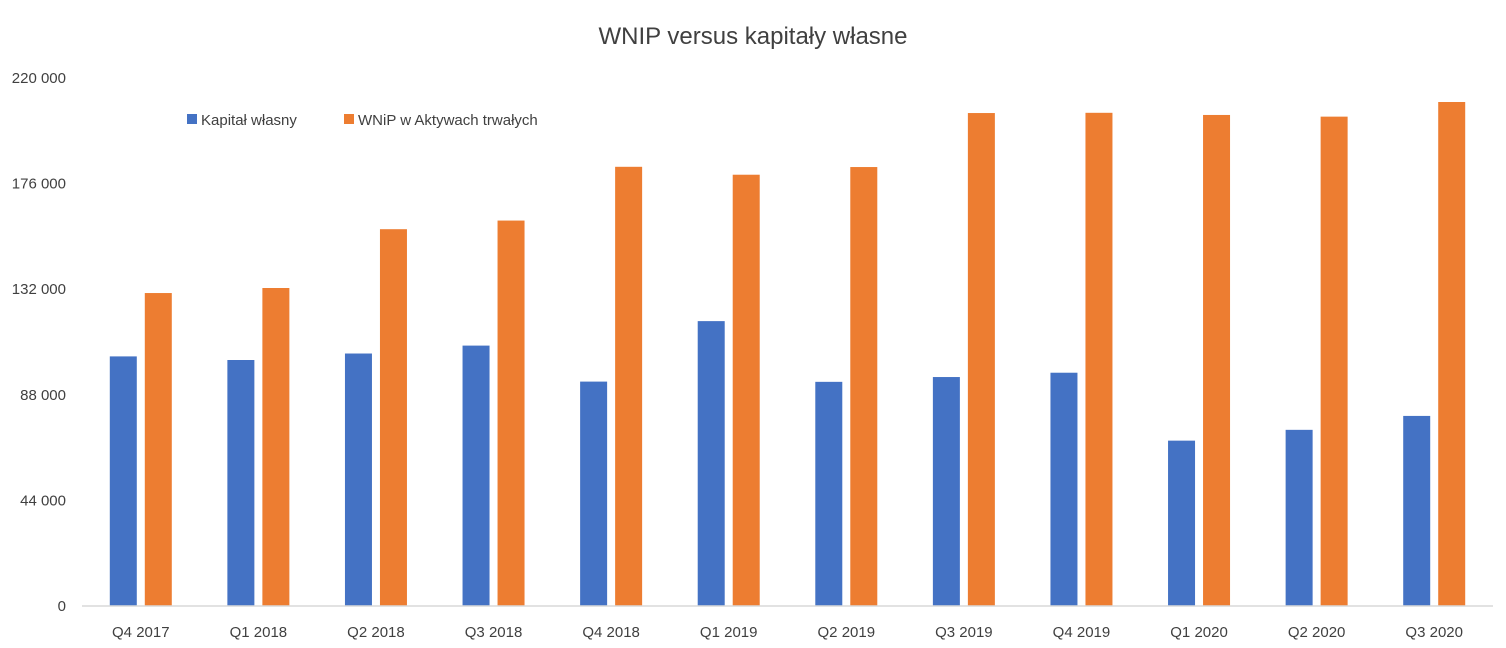 The height and width of the screenshot is (648, 1506). I want to click on legend-label: Kapitał własny, so click(249, 120).